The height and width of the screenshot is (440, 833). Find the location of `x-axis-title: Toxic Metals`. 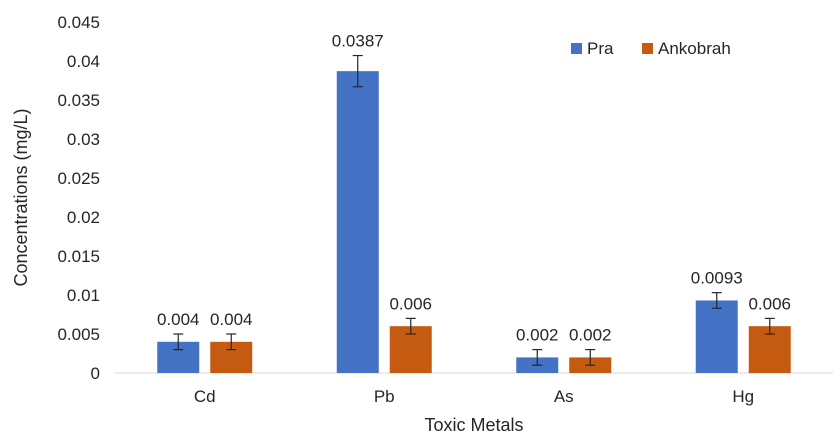

x-axis-title: Toxic Metals is located at coordinates (473, 425).